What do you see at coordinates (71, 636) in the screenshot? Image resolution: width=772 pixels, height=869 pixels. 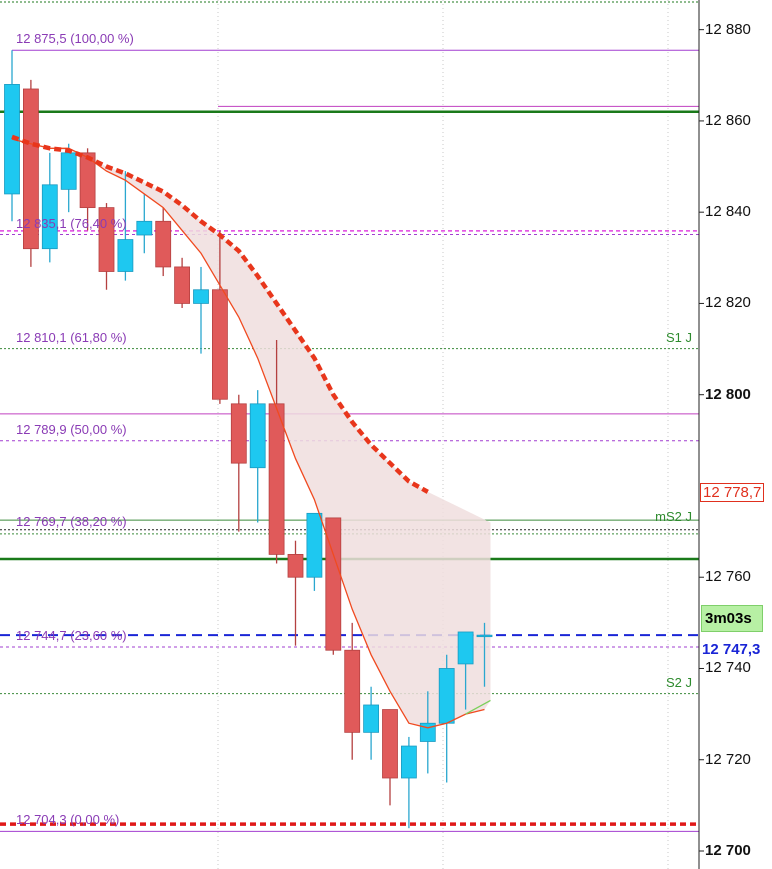 I see `fib-level-label: 12 744,7 (23,60 %)` at bounding box center [71, 636].